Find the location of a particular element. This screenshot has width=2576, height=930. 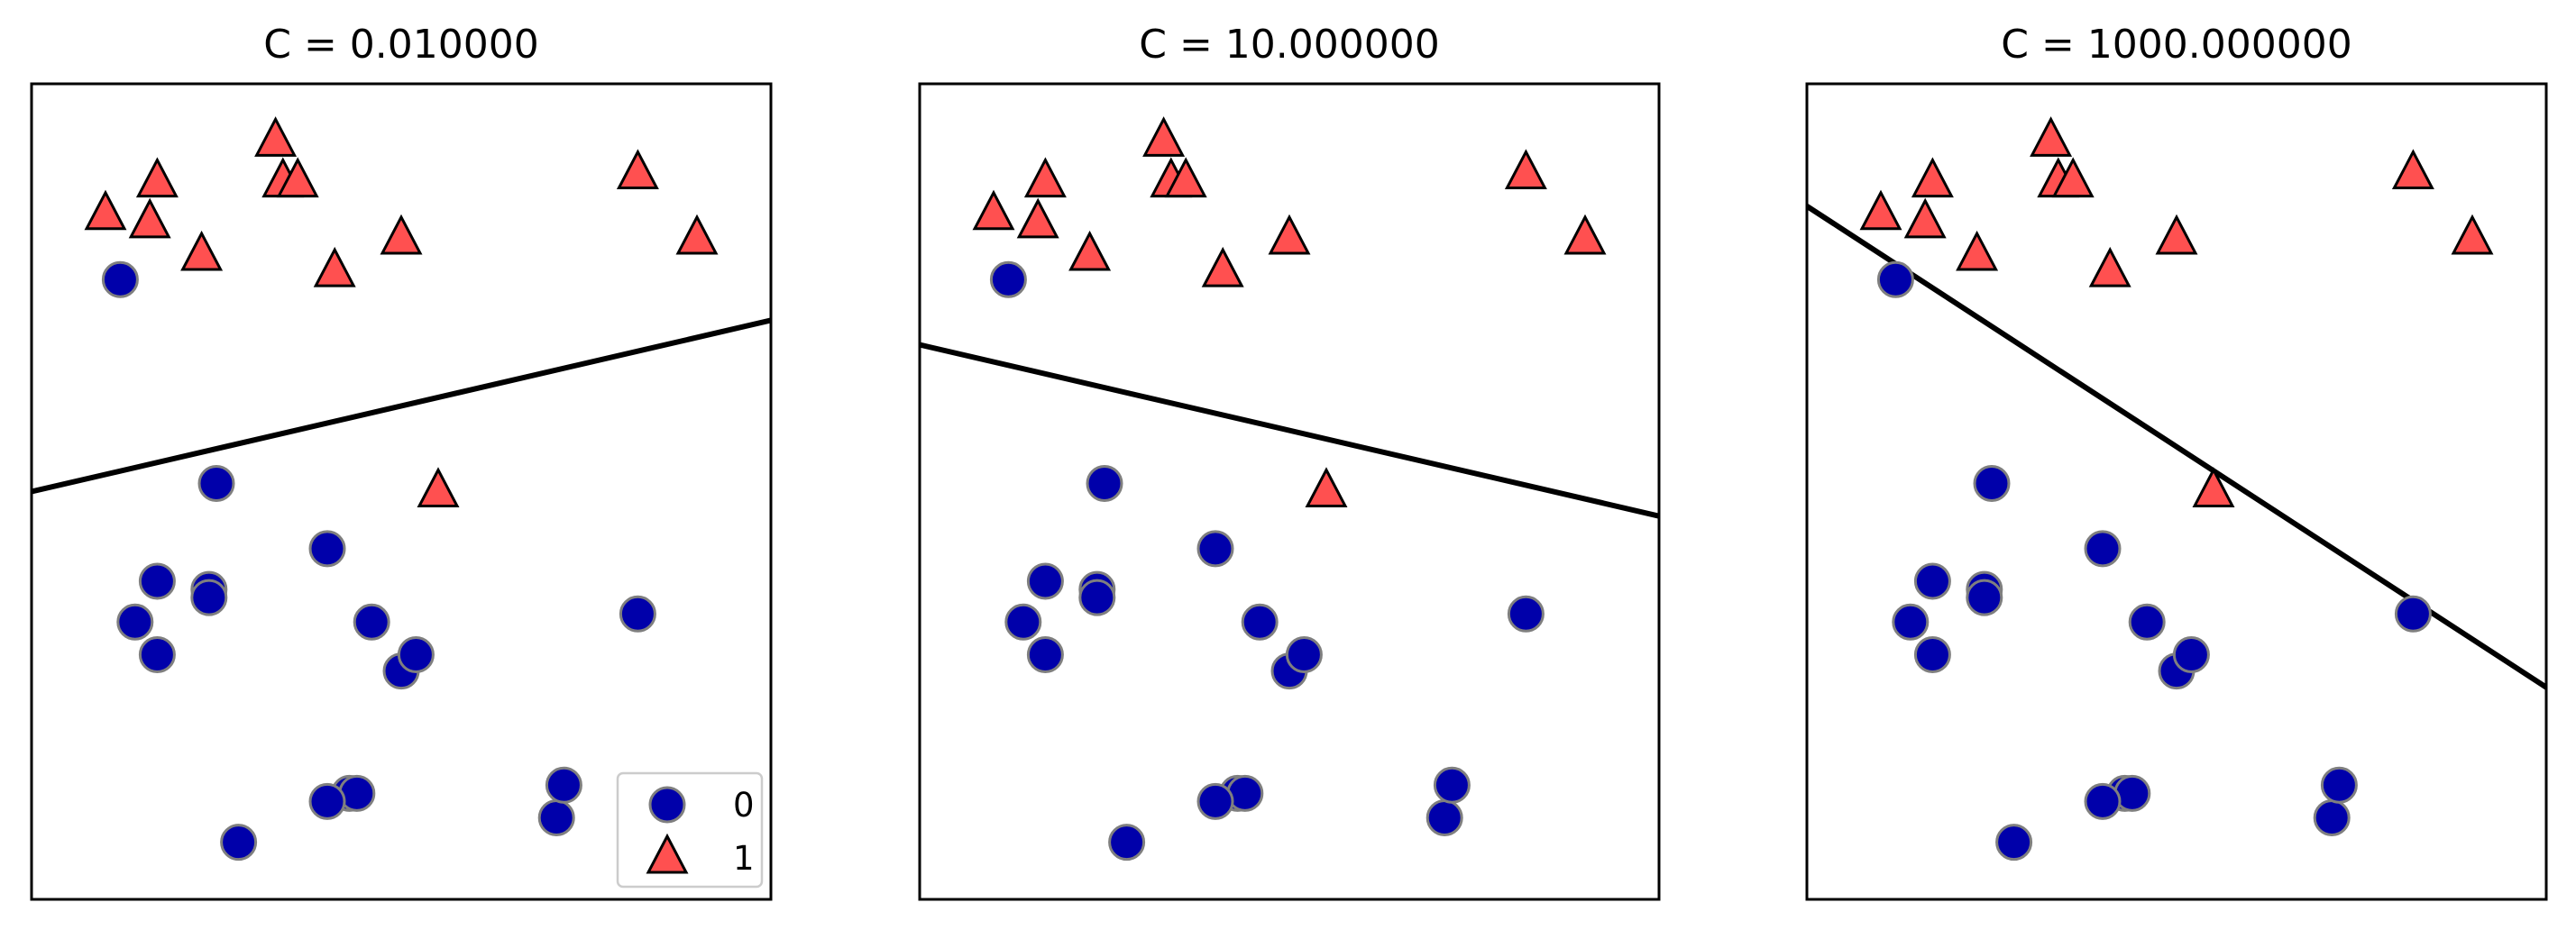

chart-title: C = 1000.000000 is located at coordinates (2176, 45).